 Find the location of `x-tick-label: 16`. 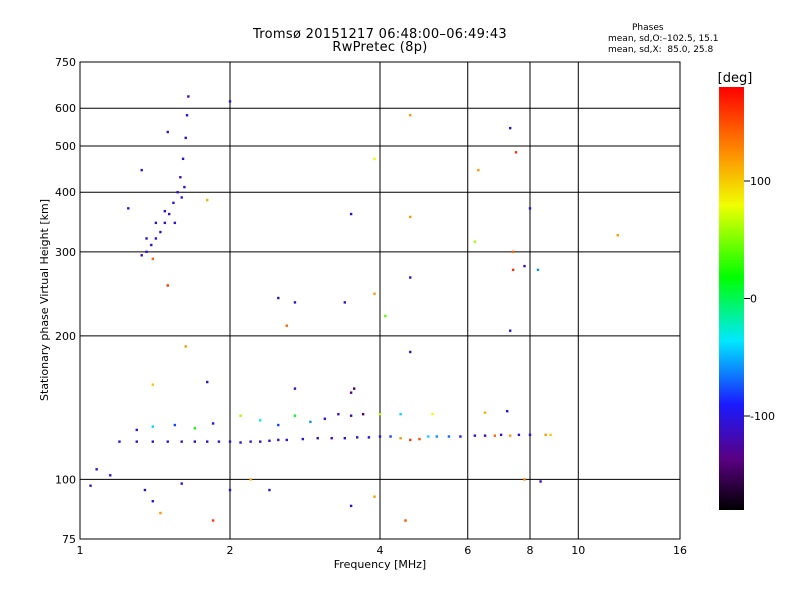

x-tick-label: 16 is located at coordinates (680, 550).